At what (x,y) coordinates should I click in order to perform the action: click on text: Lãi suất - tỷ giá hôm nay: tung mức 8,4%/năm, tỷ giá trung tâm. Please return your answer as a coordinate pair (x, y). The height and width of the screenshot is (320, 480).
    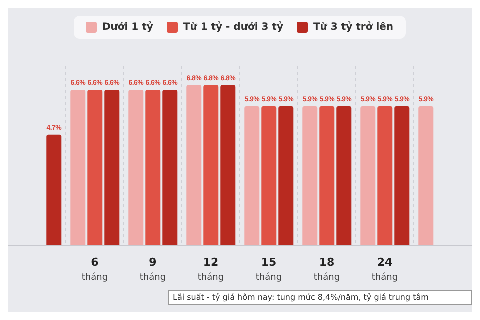
    Looking at the image, I should click on (320, 297).